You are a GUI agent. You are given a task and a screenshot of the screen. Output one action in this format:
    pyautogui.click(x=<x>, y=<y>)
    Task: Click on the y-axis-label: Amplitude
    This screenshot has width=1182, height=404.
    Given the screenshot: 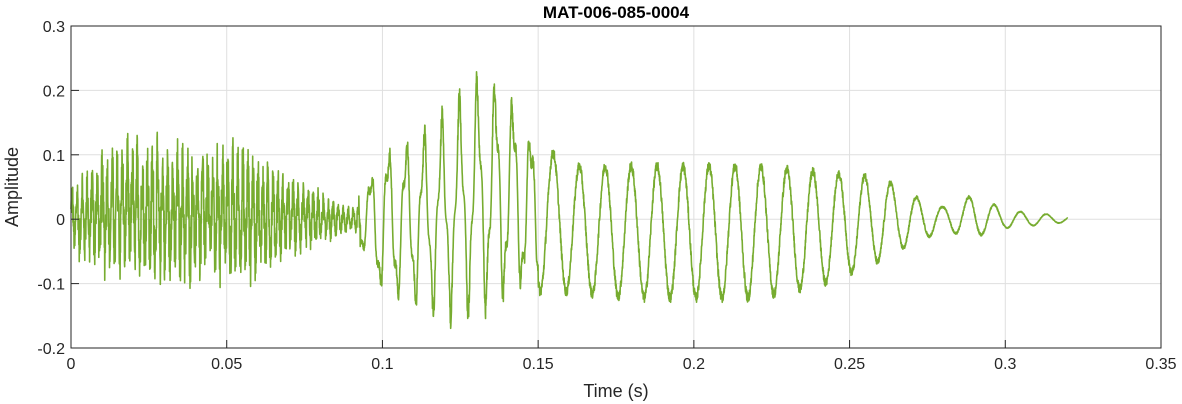 What is the action you would take?
    pyautogui.click(x=12, y=187)
    